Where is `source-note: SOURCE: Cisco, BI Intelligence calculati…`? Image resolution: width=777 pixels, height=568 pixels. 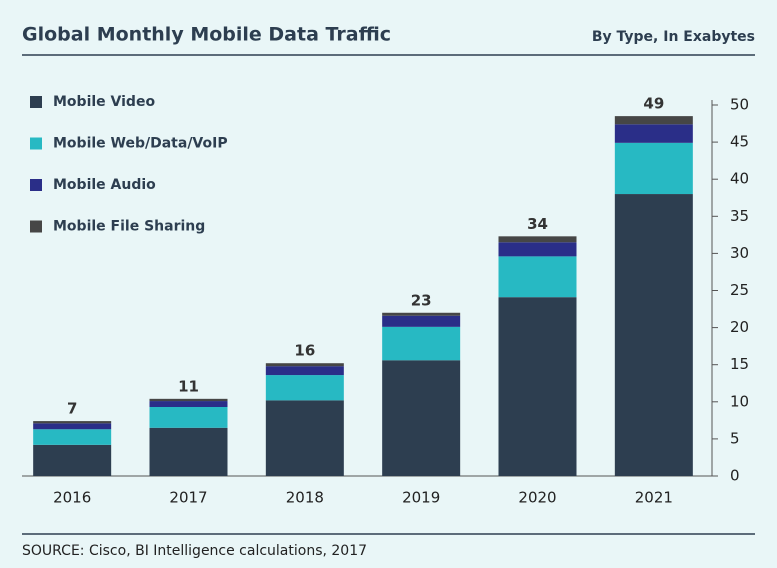 source-note: SOURCE: Cisco, BI Intelligence calculati… is located at coordinates (194, 551).